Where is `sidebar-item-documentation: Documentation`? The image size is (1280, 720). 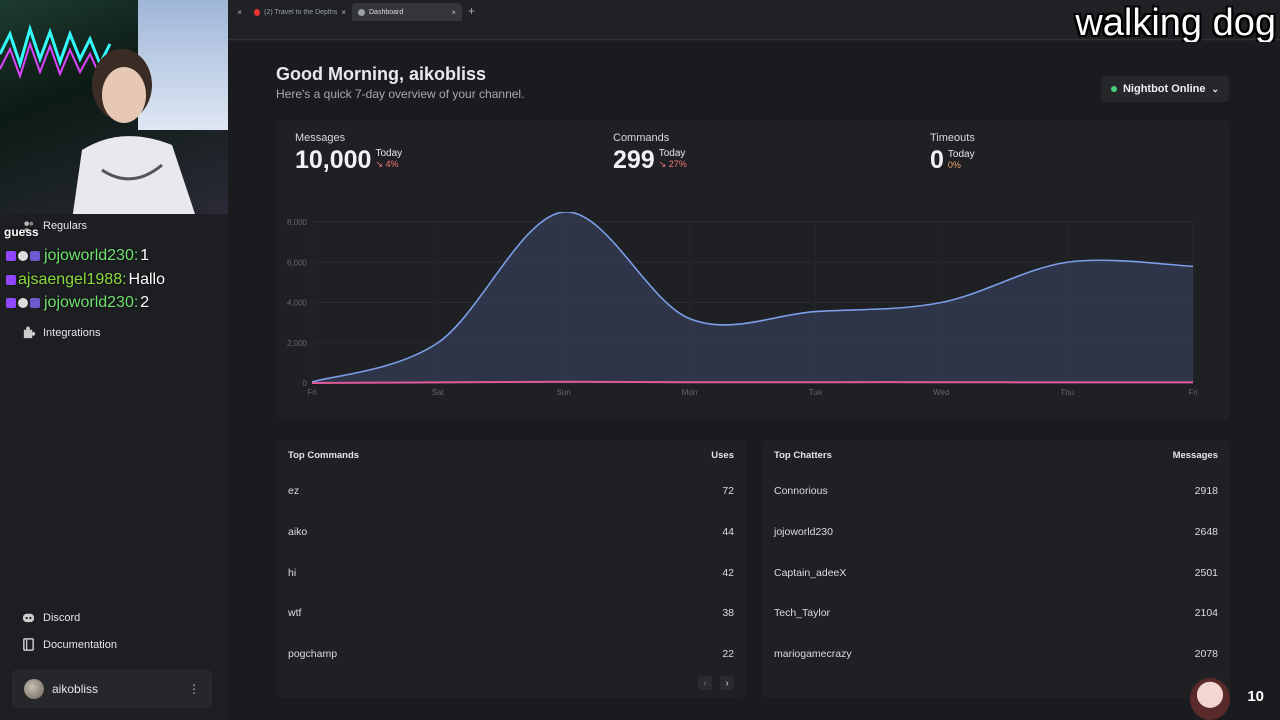 sidebar-item-documentation: Documentation is located at coordinates (69, 644).